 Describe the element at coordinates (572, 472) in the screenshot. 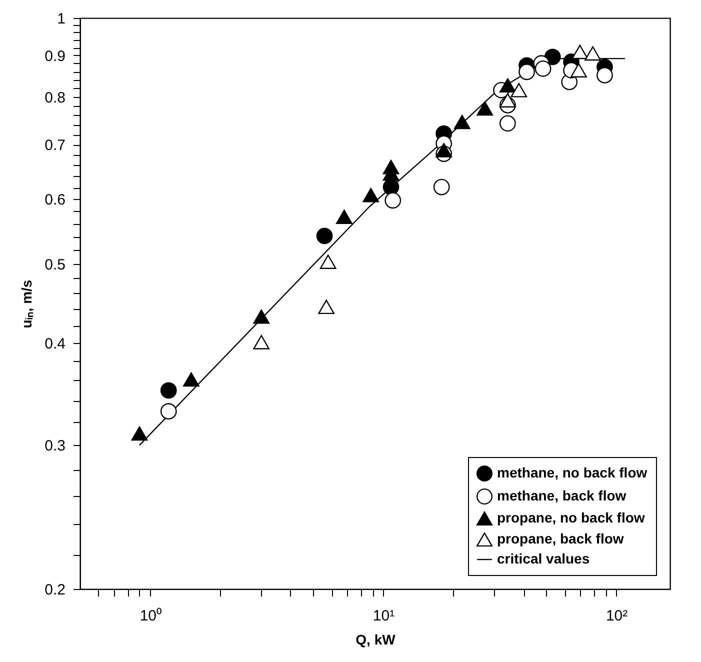

I see `legend-label: methane, no back flow` at that location.